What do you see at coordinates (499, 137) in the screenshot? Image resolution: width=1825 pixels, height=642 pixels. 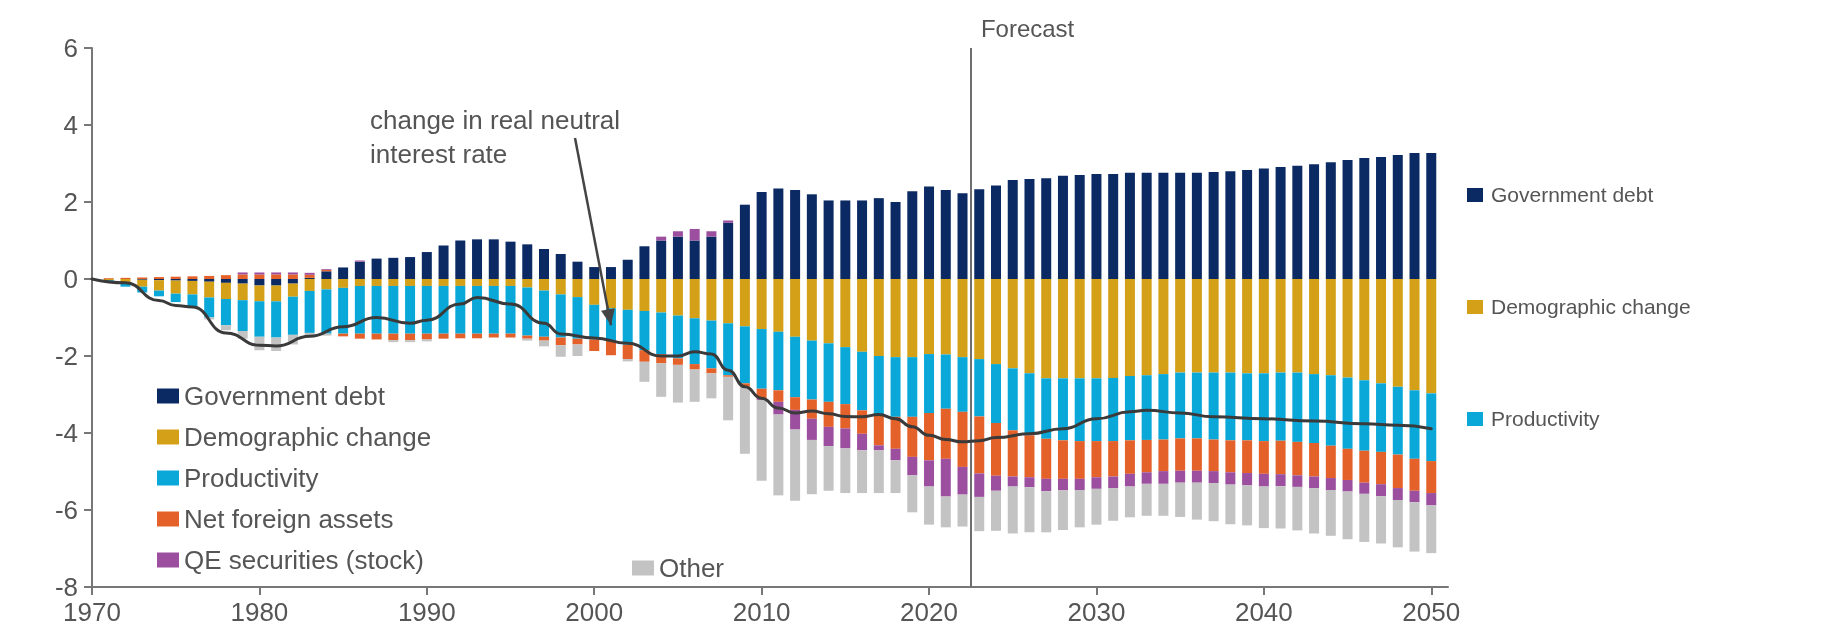 I see `annotation: change in real neutral interest rate` at bounding box center [499, 137].